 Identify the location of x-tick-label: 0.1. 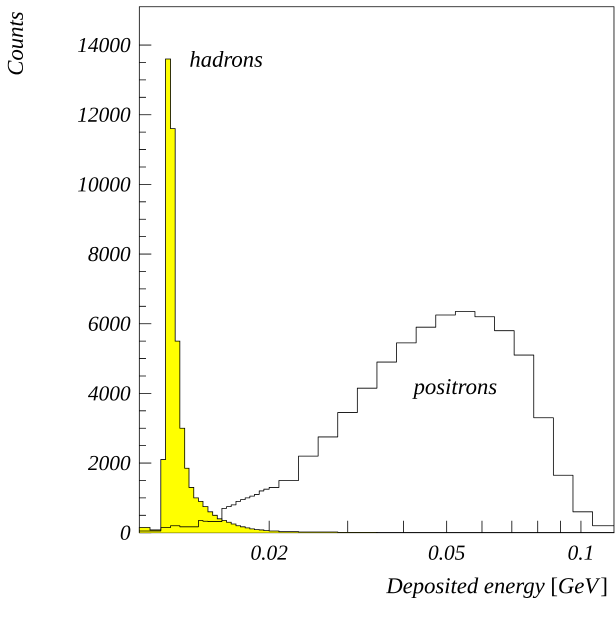
(580, 552).